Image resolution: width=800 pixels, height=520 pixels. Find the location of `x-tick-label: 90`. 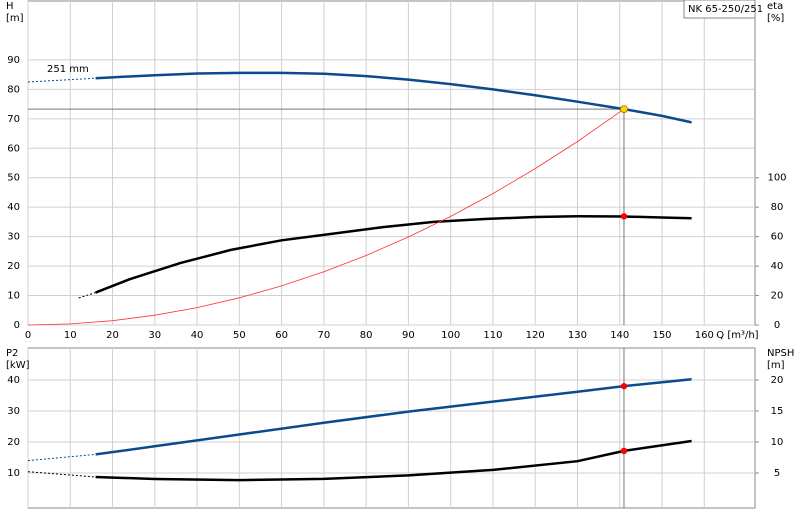

x-tick-label: 90 is located at coordinates (408, 335).